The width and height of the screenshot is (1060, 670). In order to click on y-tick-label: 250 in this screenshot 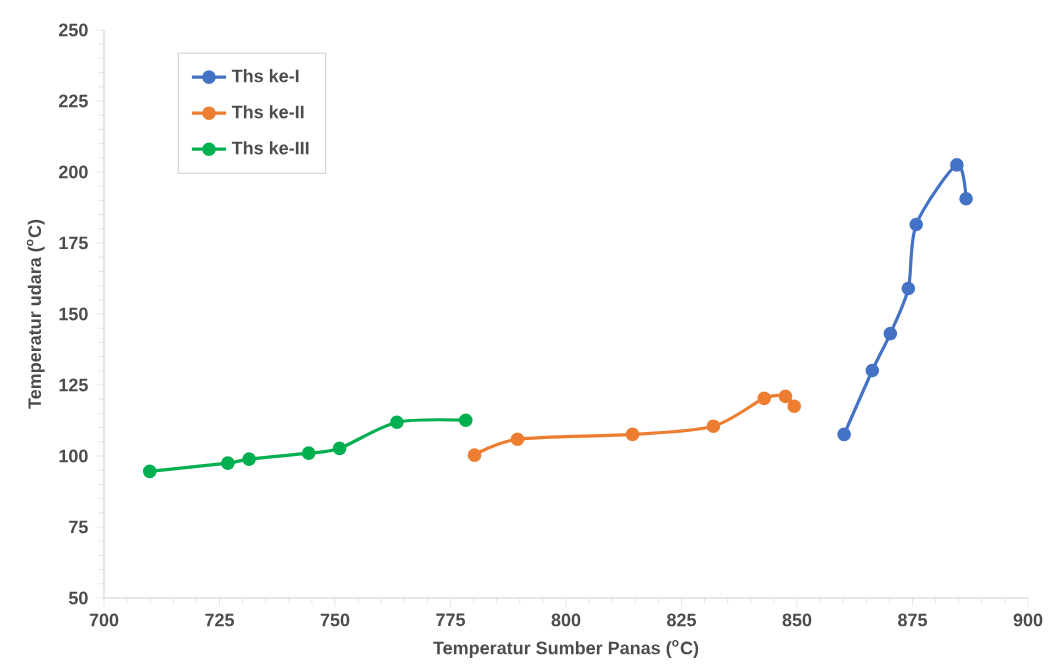, I will do `click(73, 30)`.